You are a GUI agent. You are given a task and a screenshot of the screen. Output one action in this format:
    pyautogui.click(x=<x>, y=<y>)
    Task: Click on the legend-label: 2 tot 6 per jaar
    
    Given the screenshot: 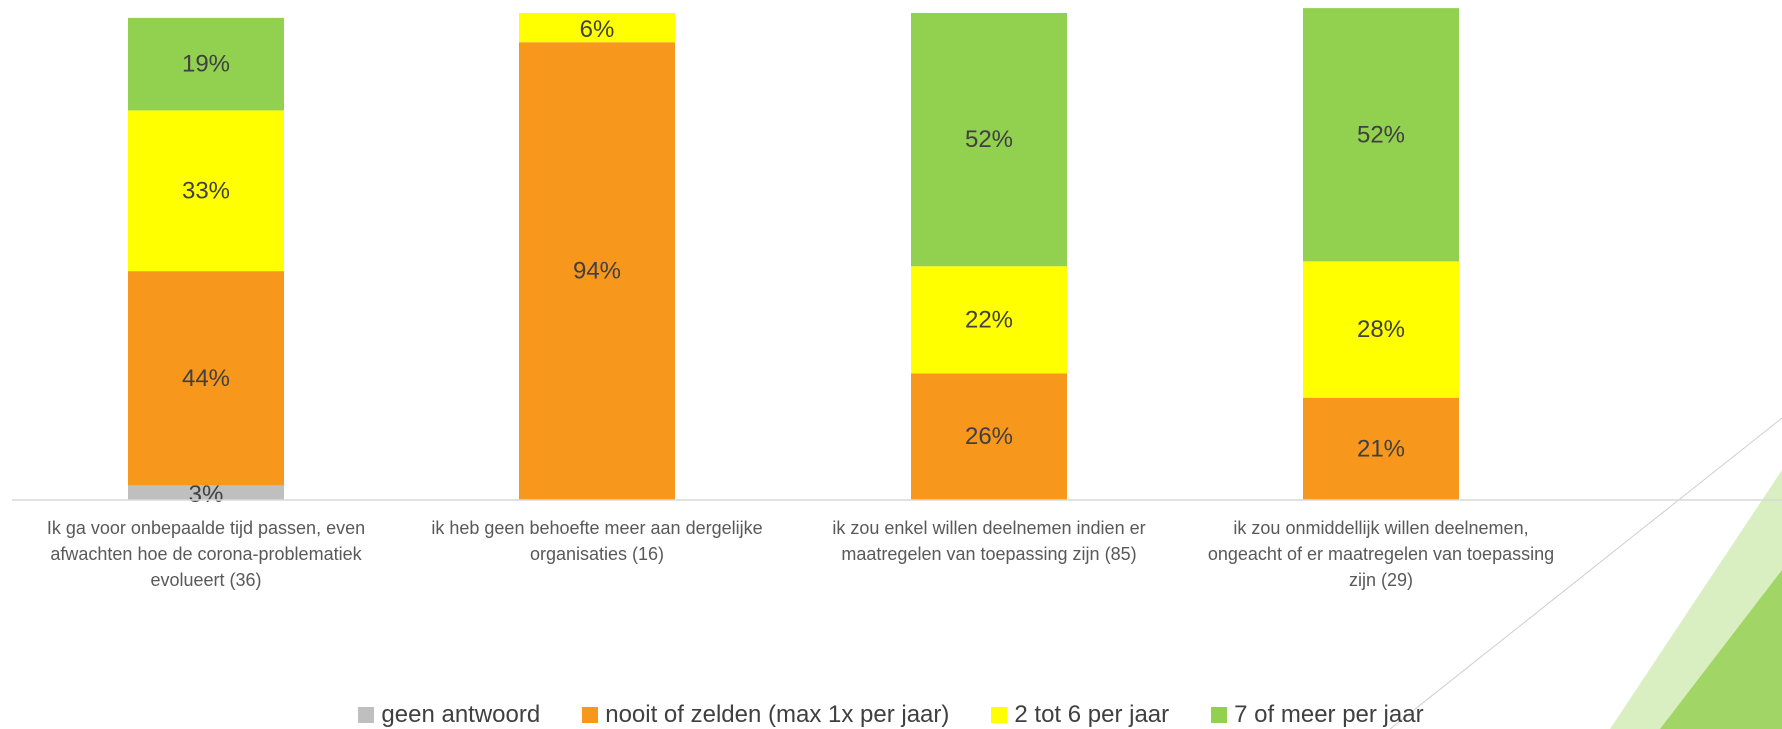 What is the action you would take?
    pyautogui.click(x=1092, y=714)
    